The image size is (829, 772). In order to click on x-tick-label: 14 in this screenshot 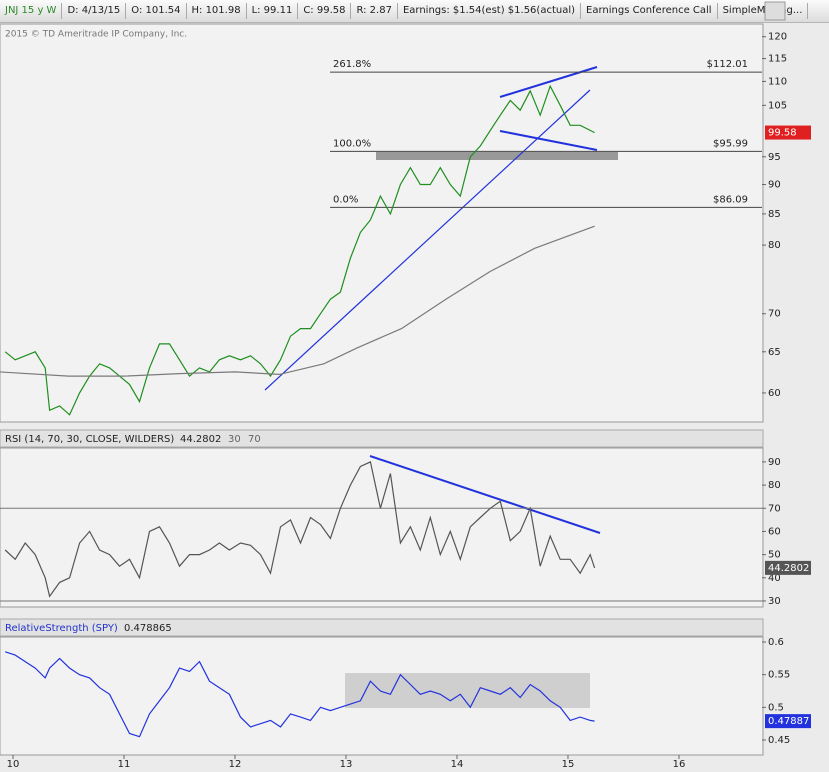, I will do `click(457, 764)`.